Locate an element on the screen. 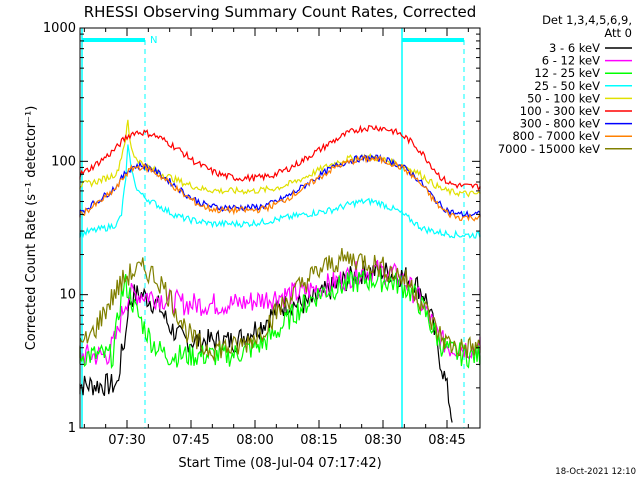  y-tick-label: 100 is located at coordinates (63, 161).